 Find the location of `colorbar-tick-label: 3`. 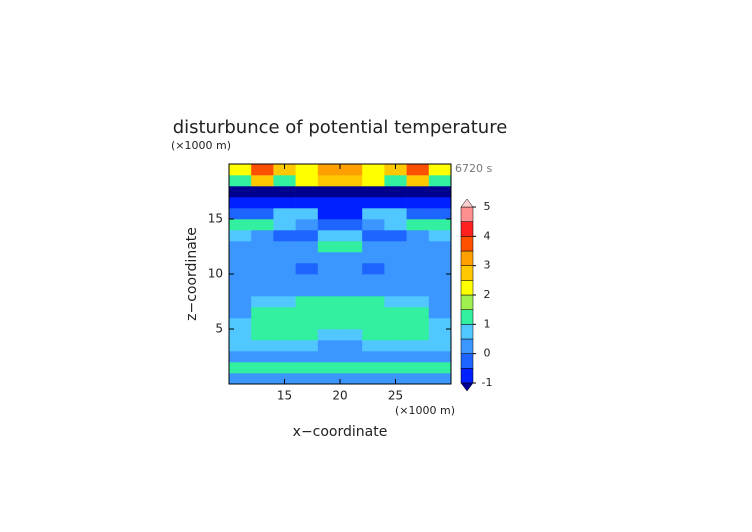

colorbar-tick-label: 3 is located at coordinates (487, 265).